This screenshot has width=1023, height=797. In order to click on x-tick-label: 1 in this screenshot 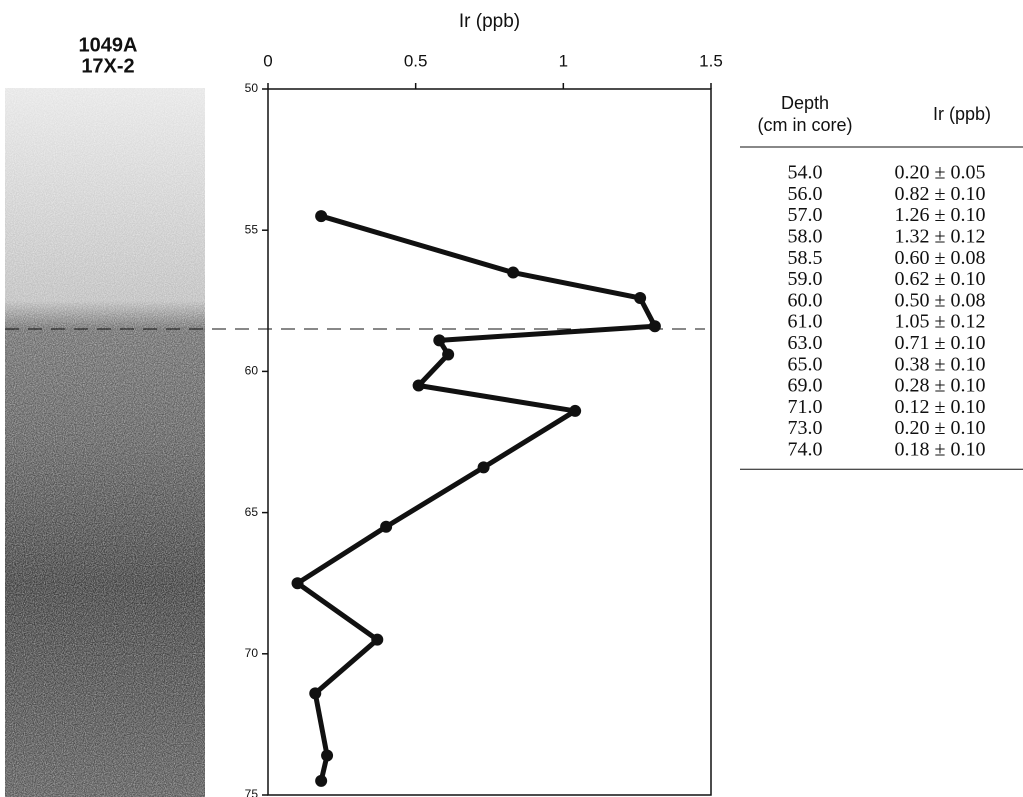, I will do `click(563, 60)`.